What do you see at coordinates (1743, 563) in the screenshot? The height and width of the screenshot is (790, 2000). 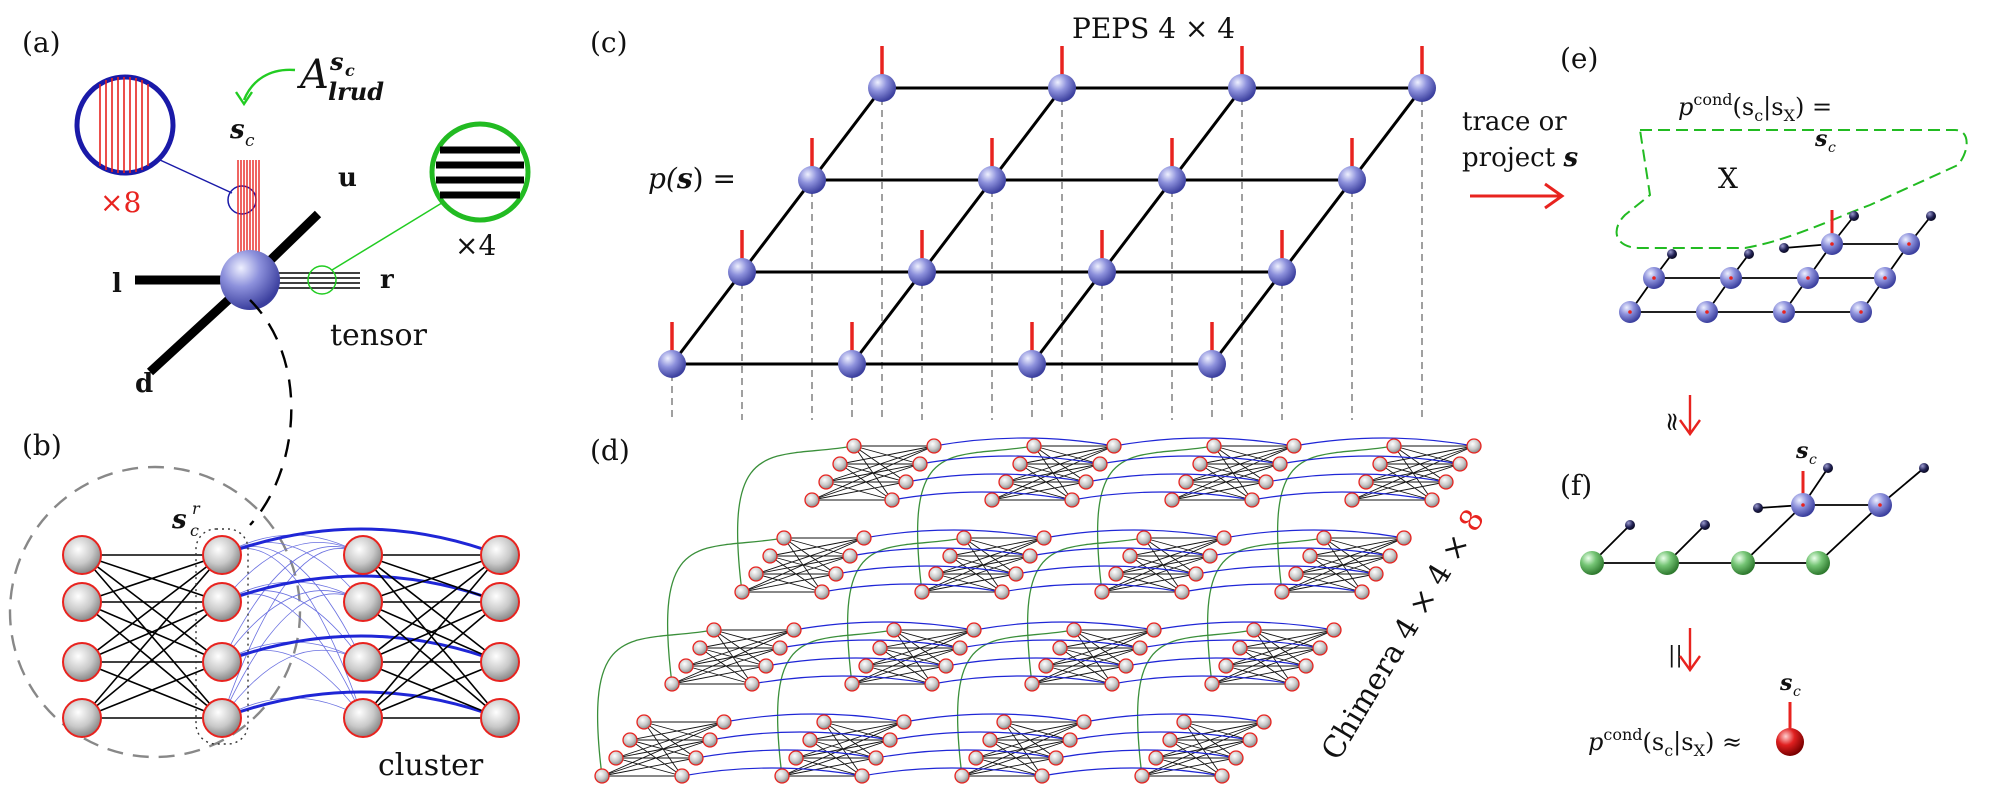 I see `chain-f-boundary-node` at bounding box center [1743, 563].